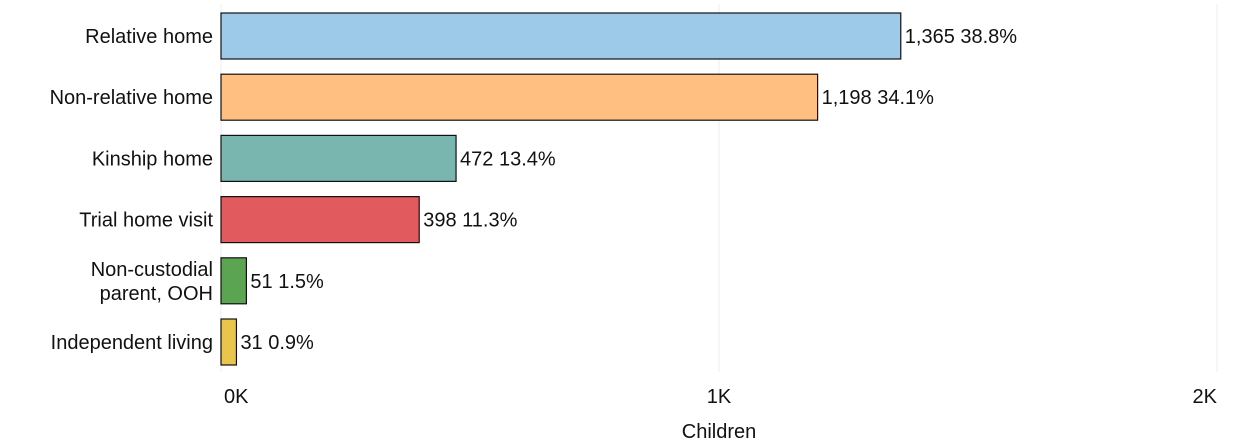  I want to click on category-label: Kinship home, so click(152, 159).